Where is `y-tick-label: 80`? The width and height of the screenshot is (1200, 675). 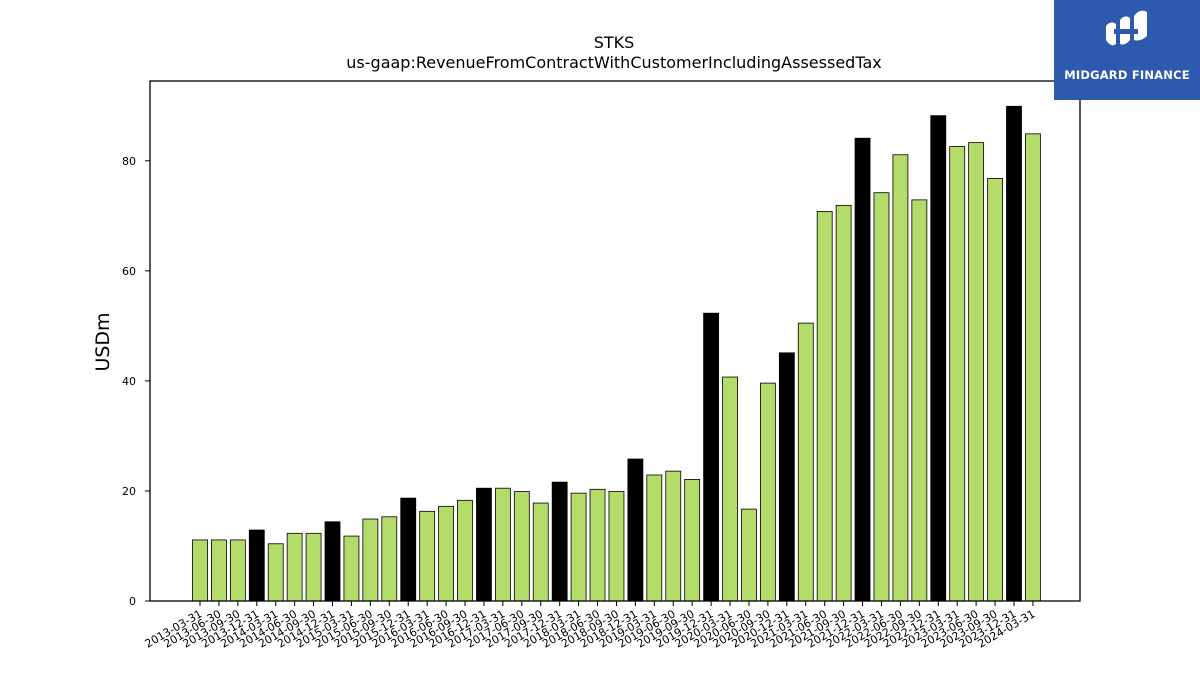 y-tick-label: 80 is located at coordinates (129, 161).